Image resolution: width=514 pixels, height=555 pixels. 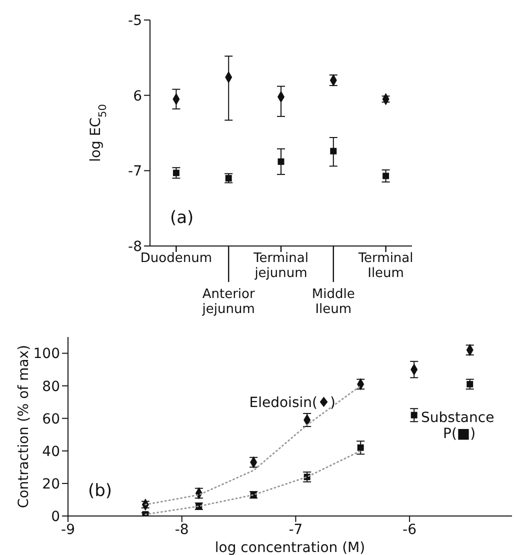 I want to click on annotation: (a), so click(x=182, y=218).